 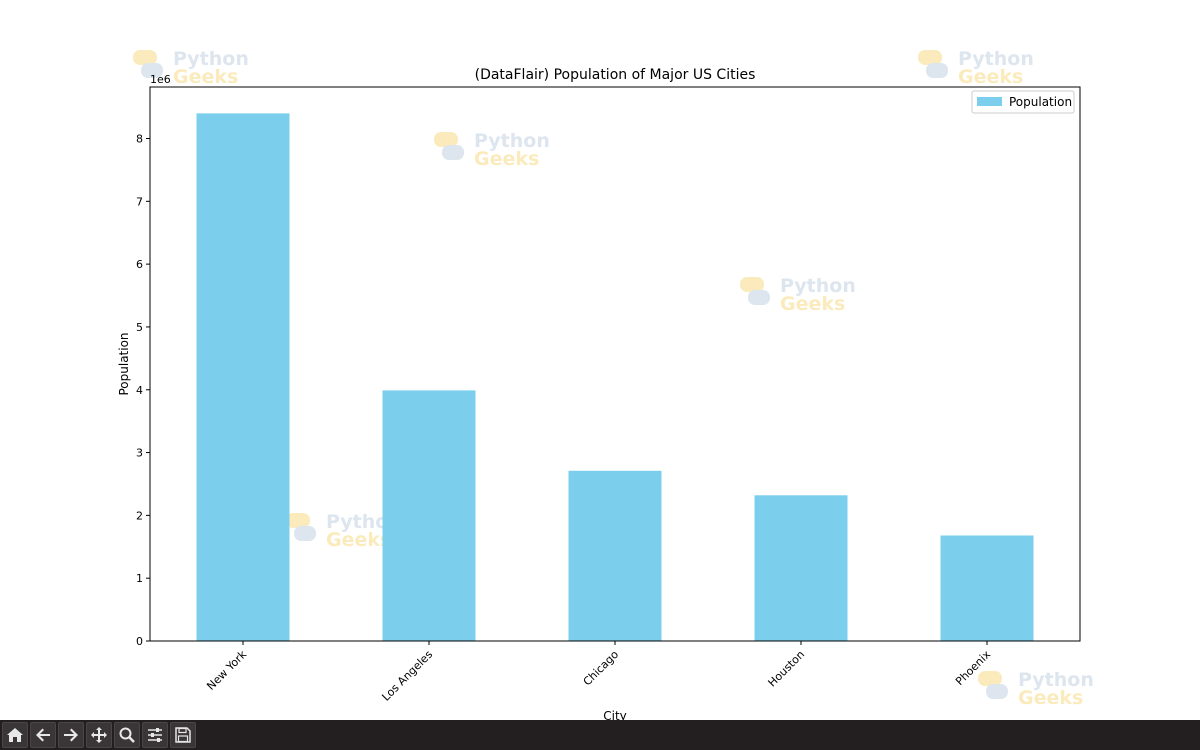 I want to click on bar-phoenix, so click(x=987, y=588).